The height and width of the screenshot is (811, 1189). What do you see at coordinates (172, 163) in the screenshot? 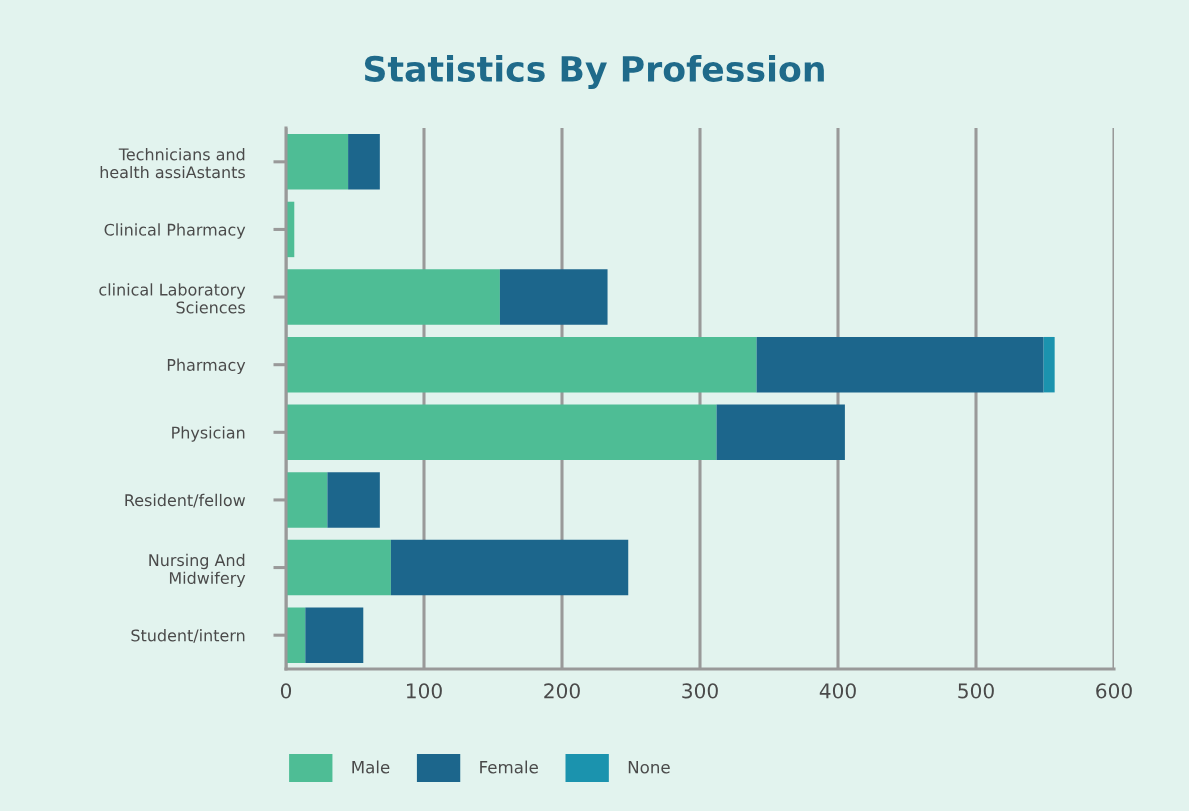
I see `y-tick-label: Technicians and health assiAstants` at bounding box center [172, 163].